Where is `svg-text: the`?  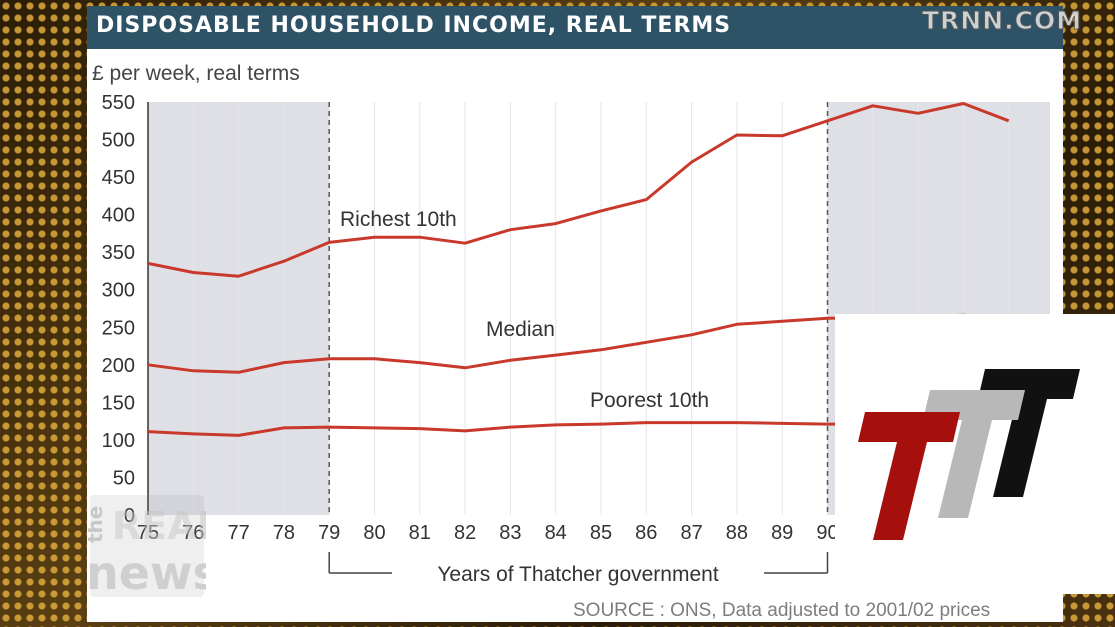 svg-text: the is located at coordinates (97, 524).